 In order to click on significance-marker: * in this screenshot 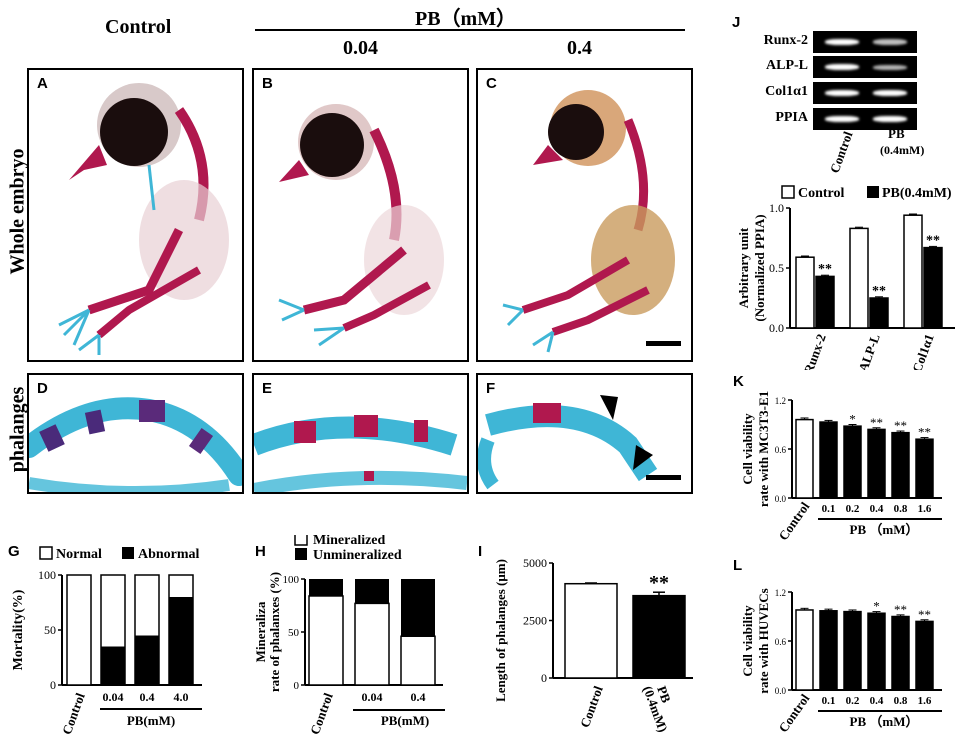, I will do `click(876, 606)`.